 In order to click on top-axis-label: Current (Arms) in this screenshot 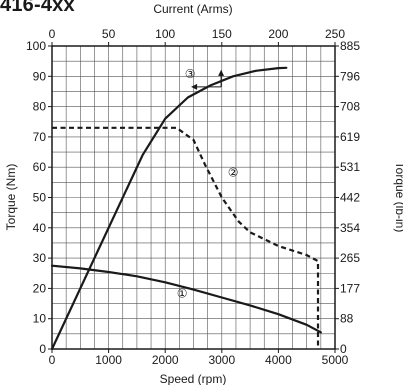, I will do `click(192, 9)`.